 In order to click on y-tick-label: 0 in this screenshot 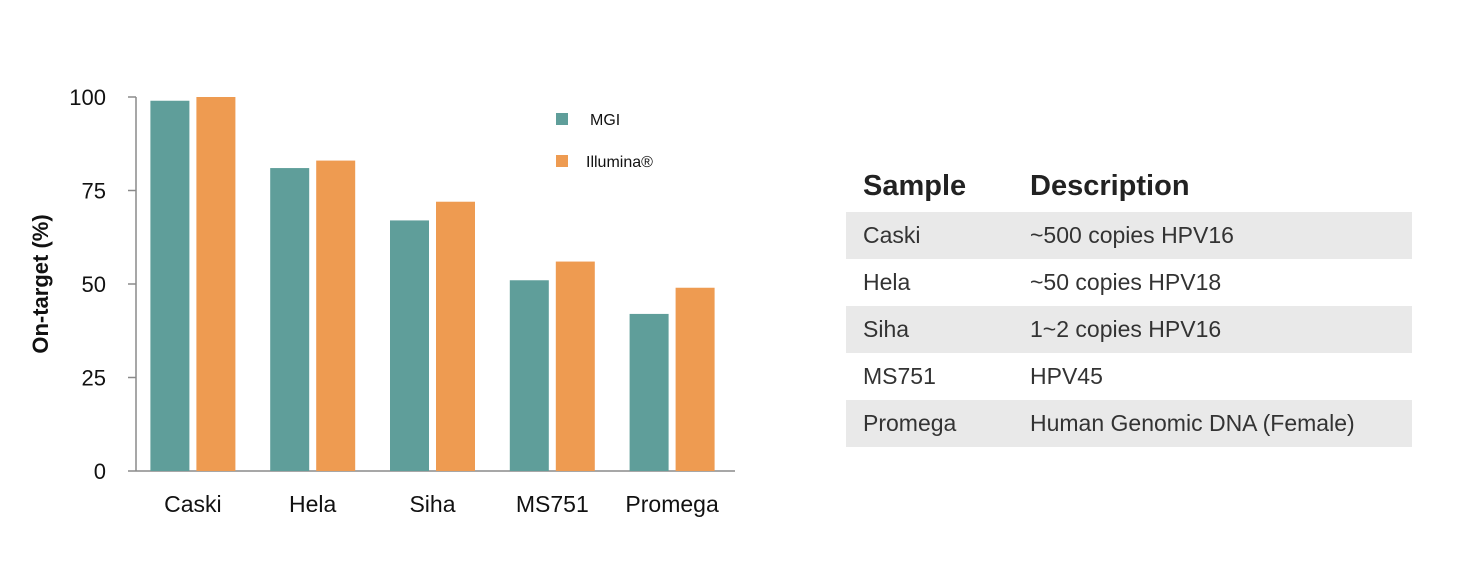, I will do `click(100, 471)`.